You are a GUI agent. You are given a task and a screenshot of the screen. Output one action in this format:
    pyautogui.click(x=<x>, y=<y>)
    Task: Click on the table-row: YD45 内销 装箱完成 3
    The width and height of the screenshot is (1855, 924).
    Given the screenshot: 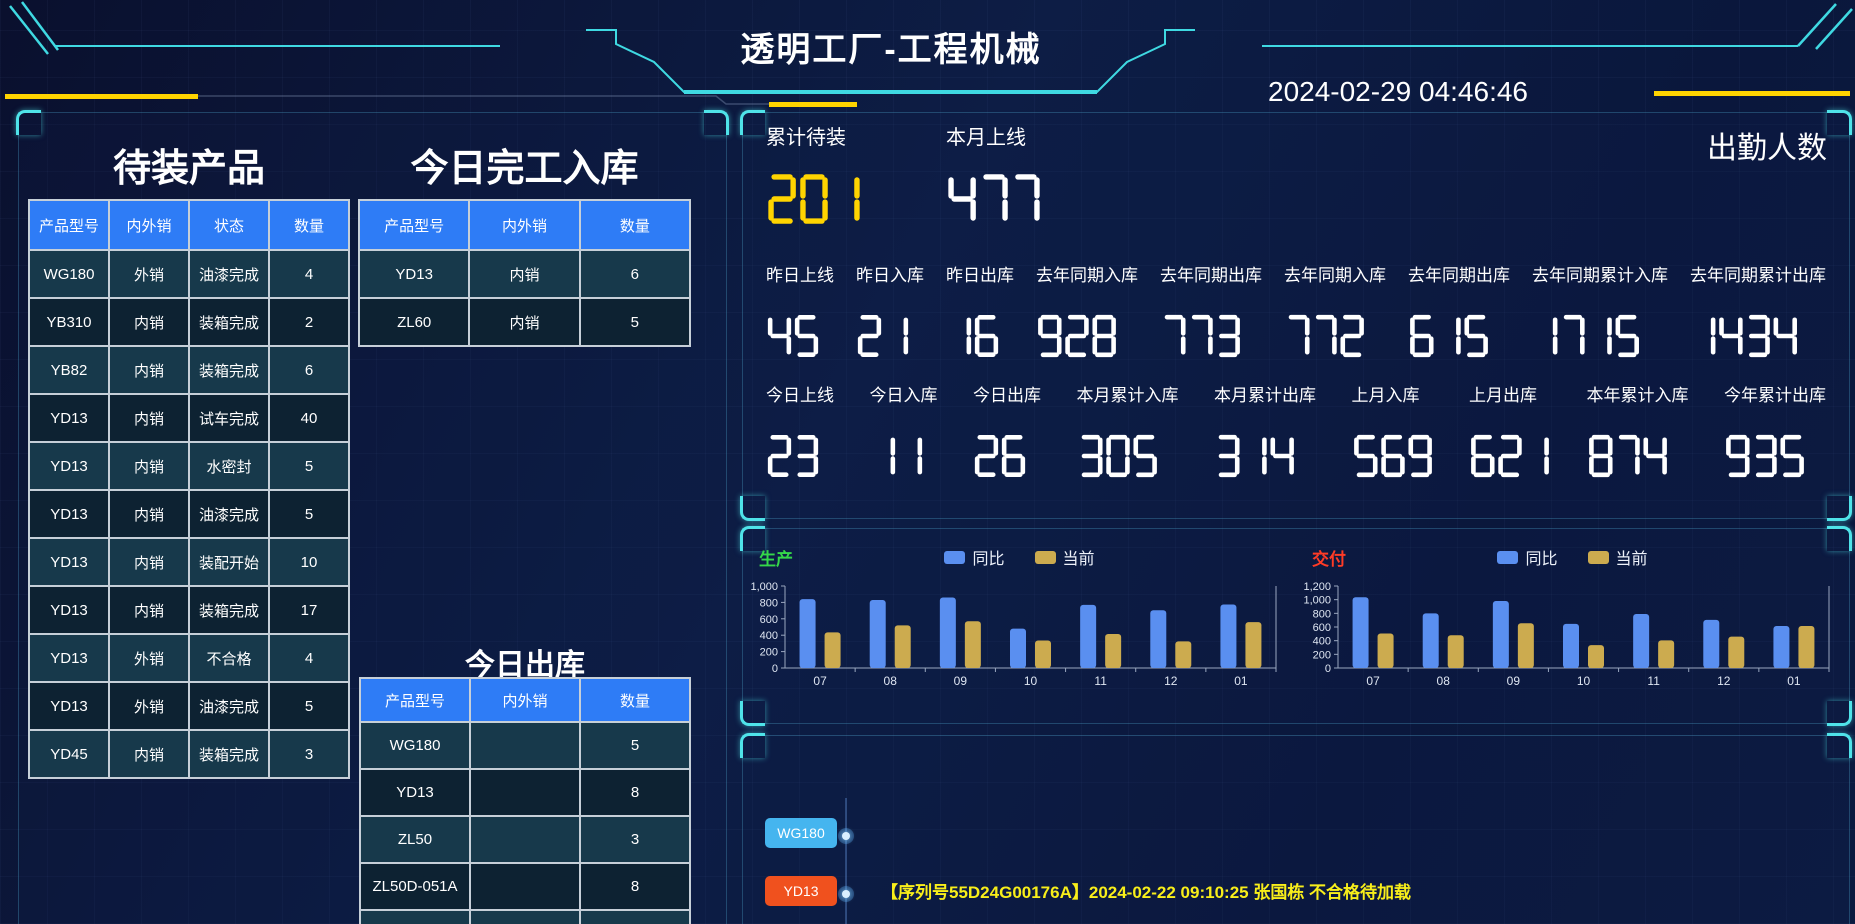 What is the action you would take?
    pyautogui.click(x=189, y=754)
    